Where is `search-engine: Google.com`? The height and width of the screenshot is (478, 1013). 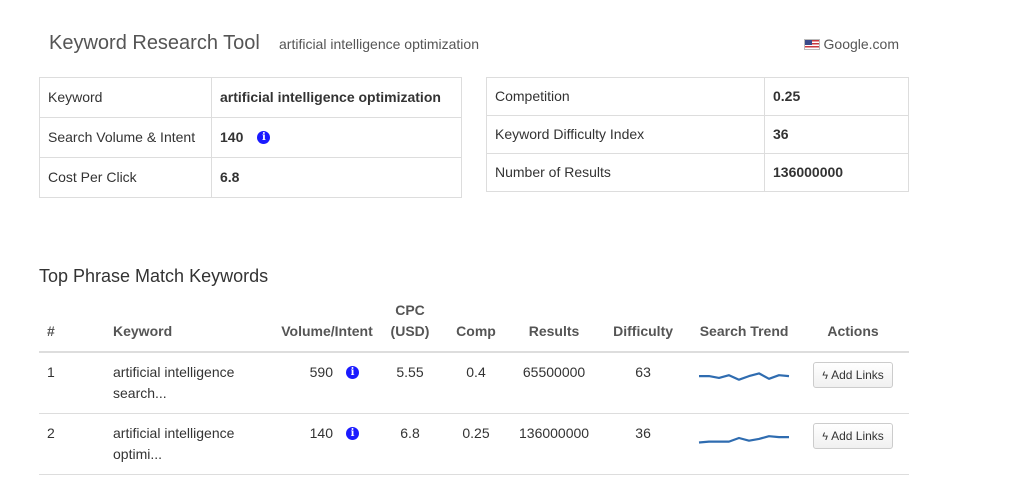
search-engine: Google.com is located at coordinates (851, 44).